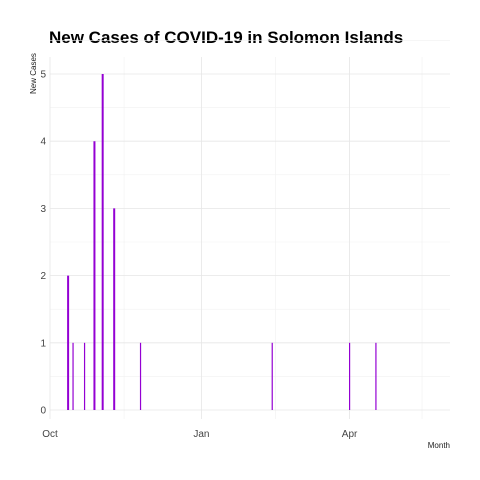 The height and width of the screenshot is (480, 480). I want to click on y-tick-label: 2, so click(43, 276).